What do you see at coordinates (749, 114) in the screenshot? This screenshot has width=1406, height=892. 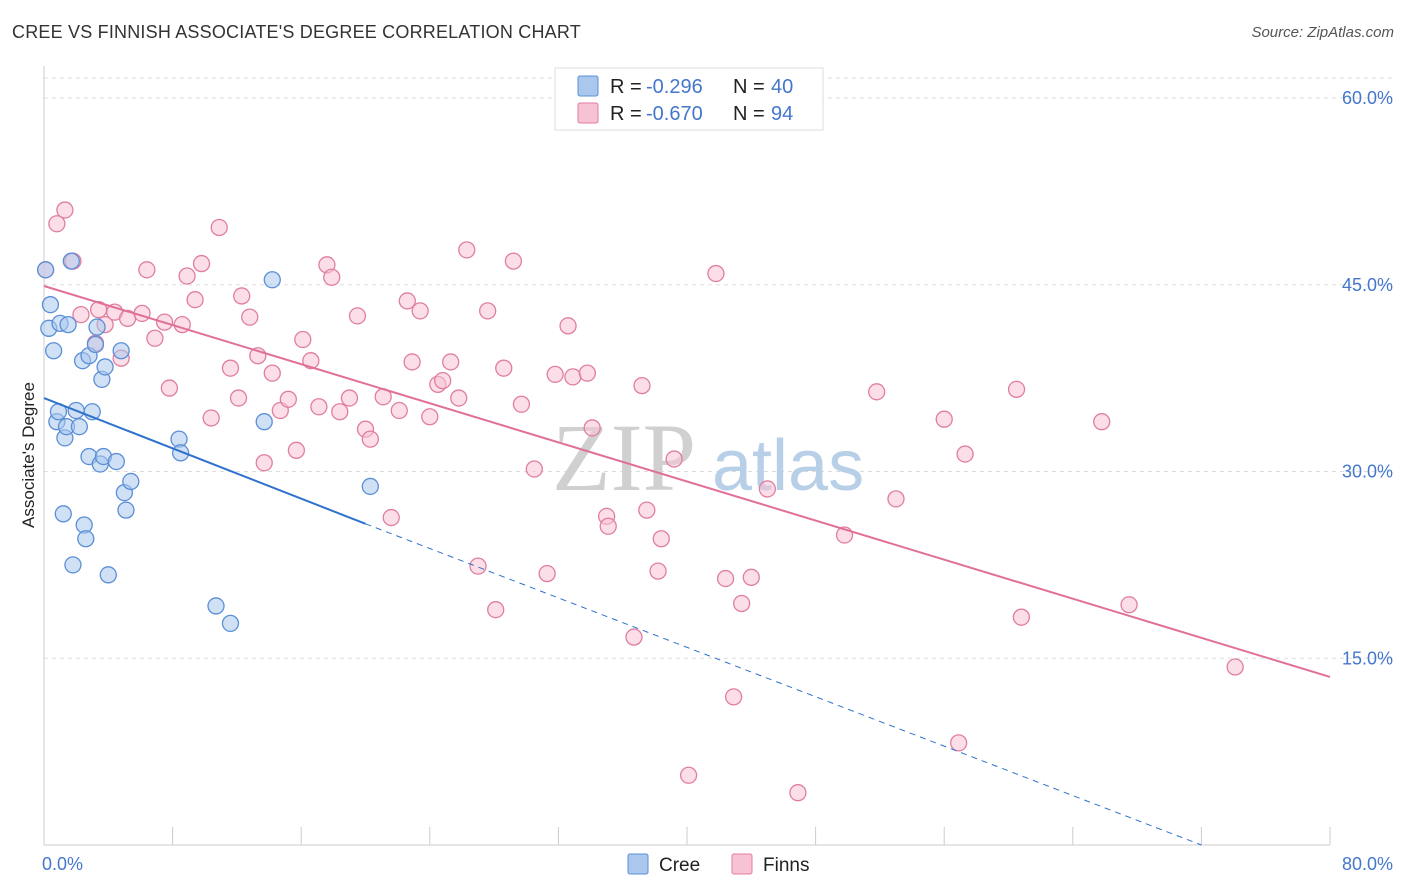 I see `legend-finns-n-label: N =` at bounding box center [749, 114].